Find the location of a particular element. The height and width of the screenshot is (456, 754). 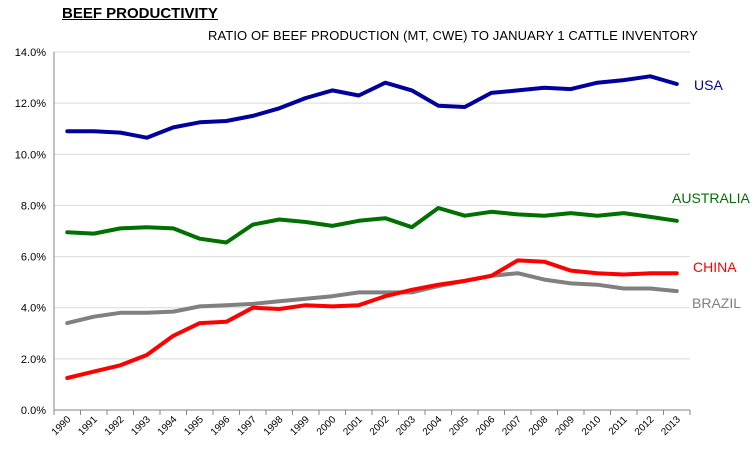

x-tick-label: 2004 is located at coordinates (433, 426).